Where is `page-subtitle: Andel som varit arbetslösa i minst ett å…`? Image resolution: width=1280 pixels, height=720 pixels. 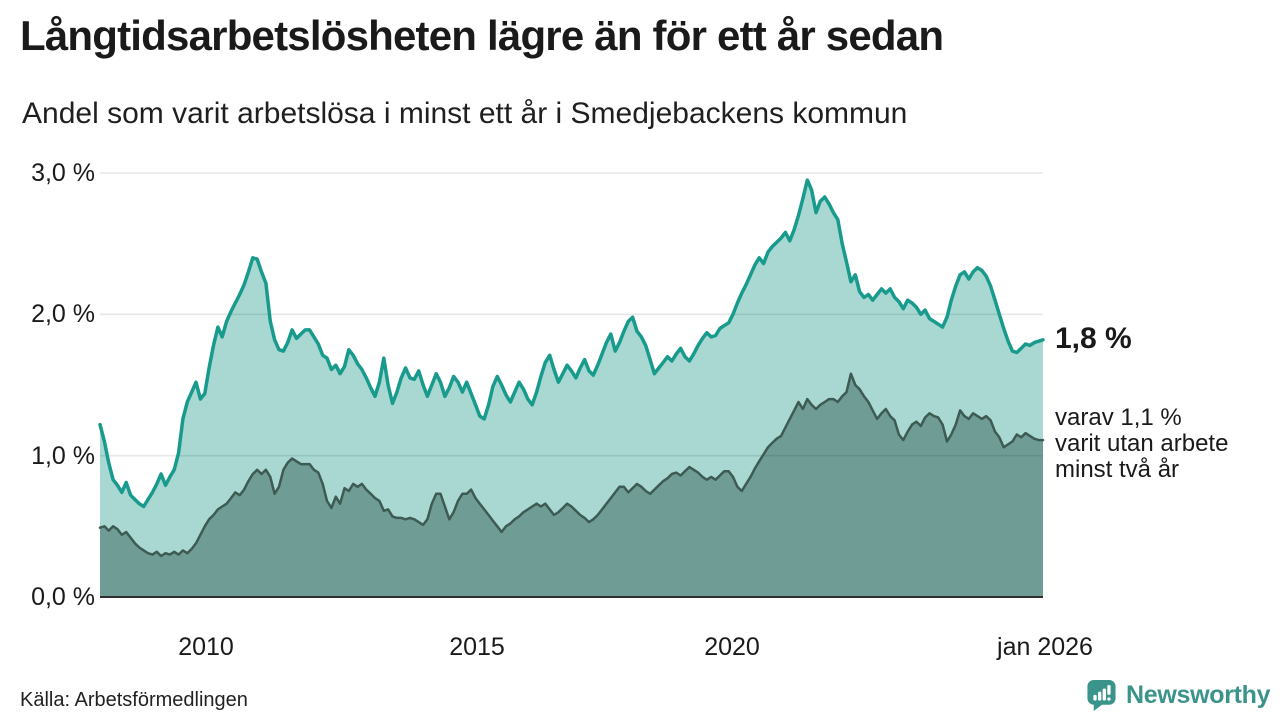 page-subtitle: Andel som varit arbetslösa i minst ett å… is located at coordinates (465, 113).